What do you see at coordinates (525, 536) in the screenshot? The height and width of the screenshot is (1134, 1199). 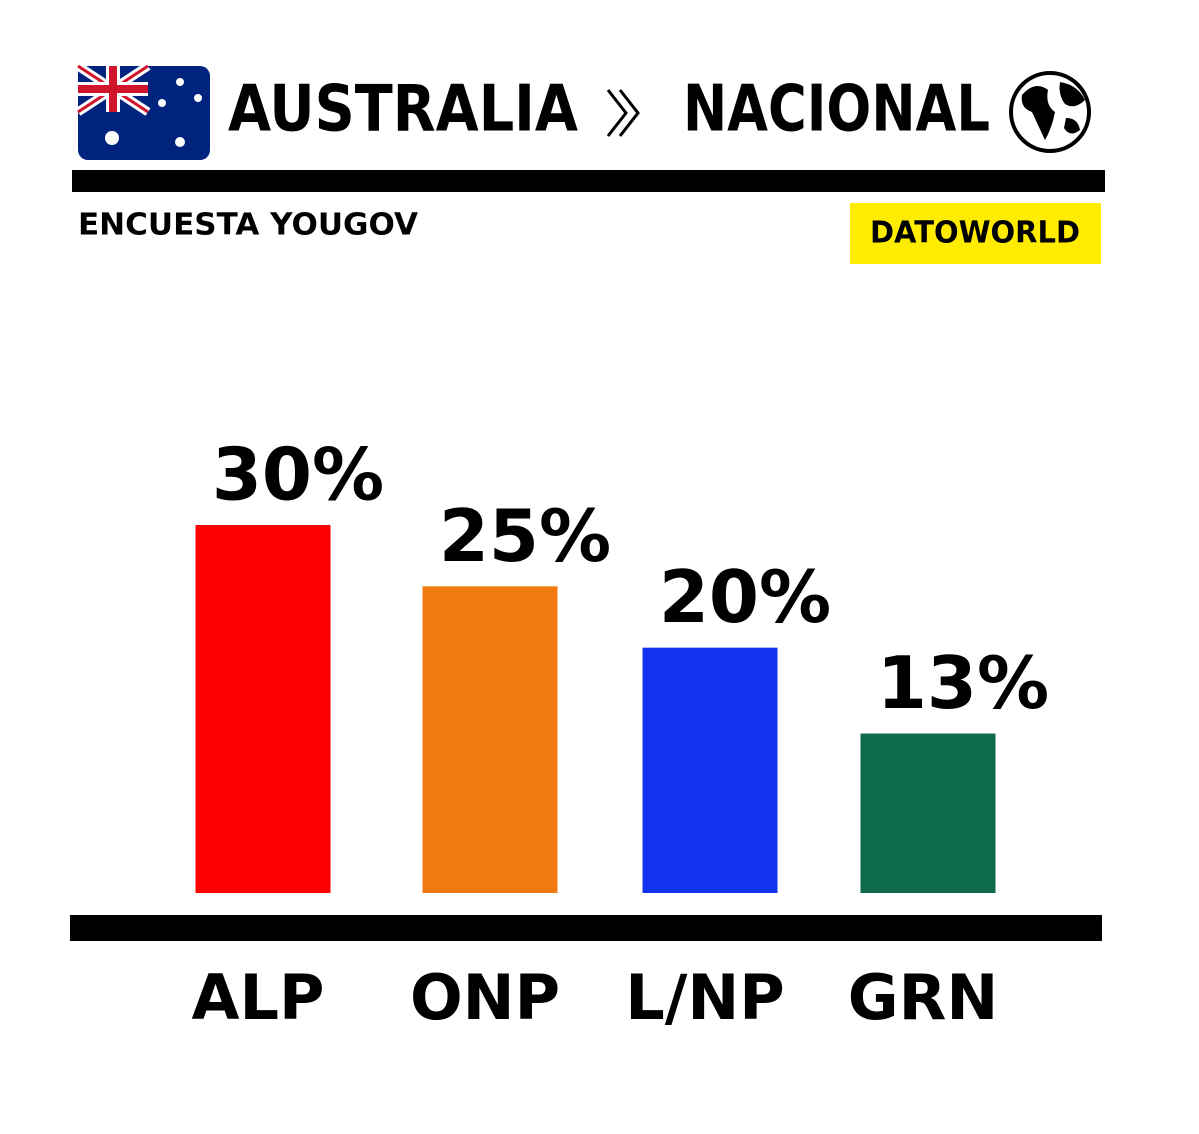 I see `value-label: 25%` at bounding box center [525, 536].